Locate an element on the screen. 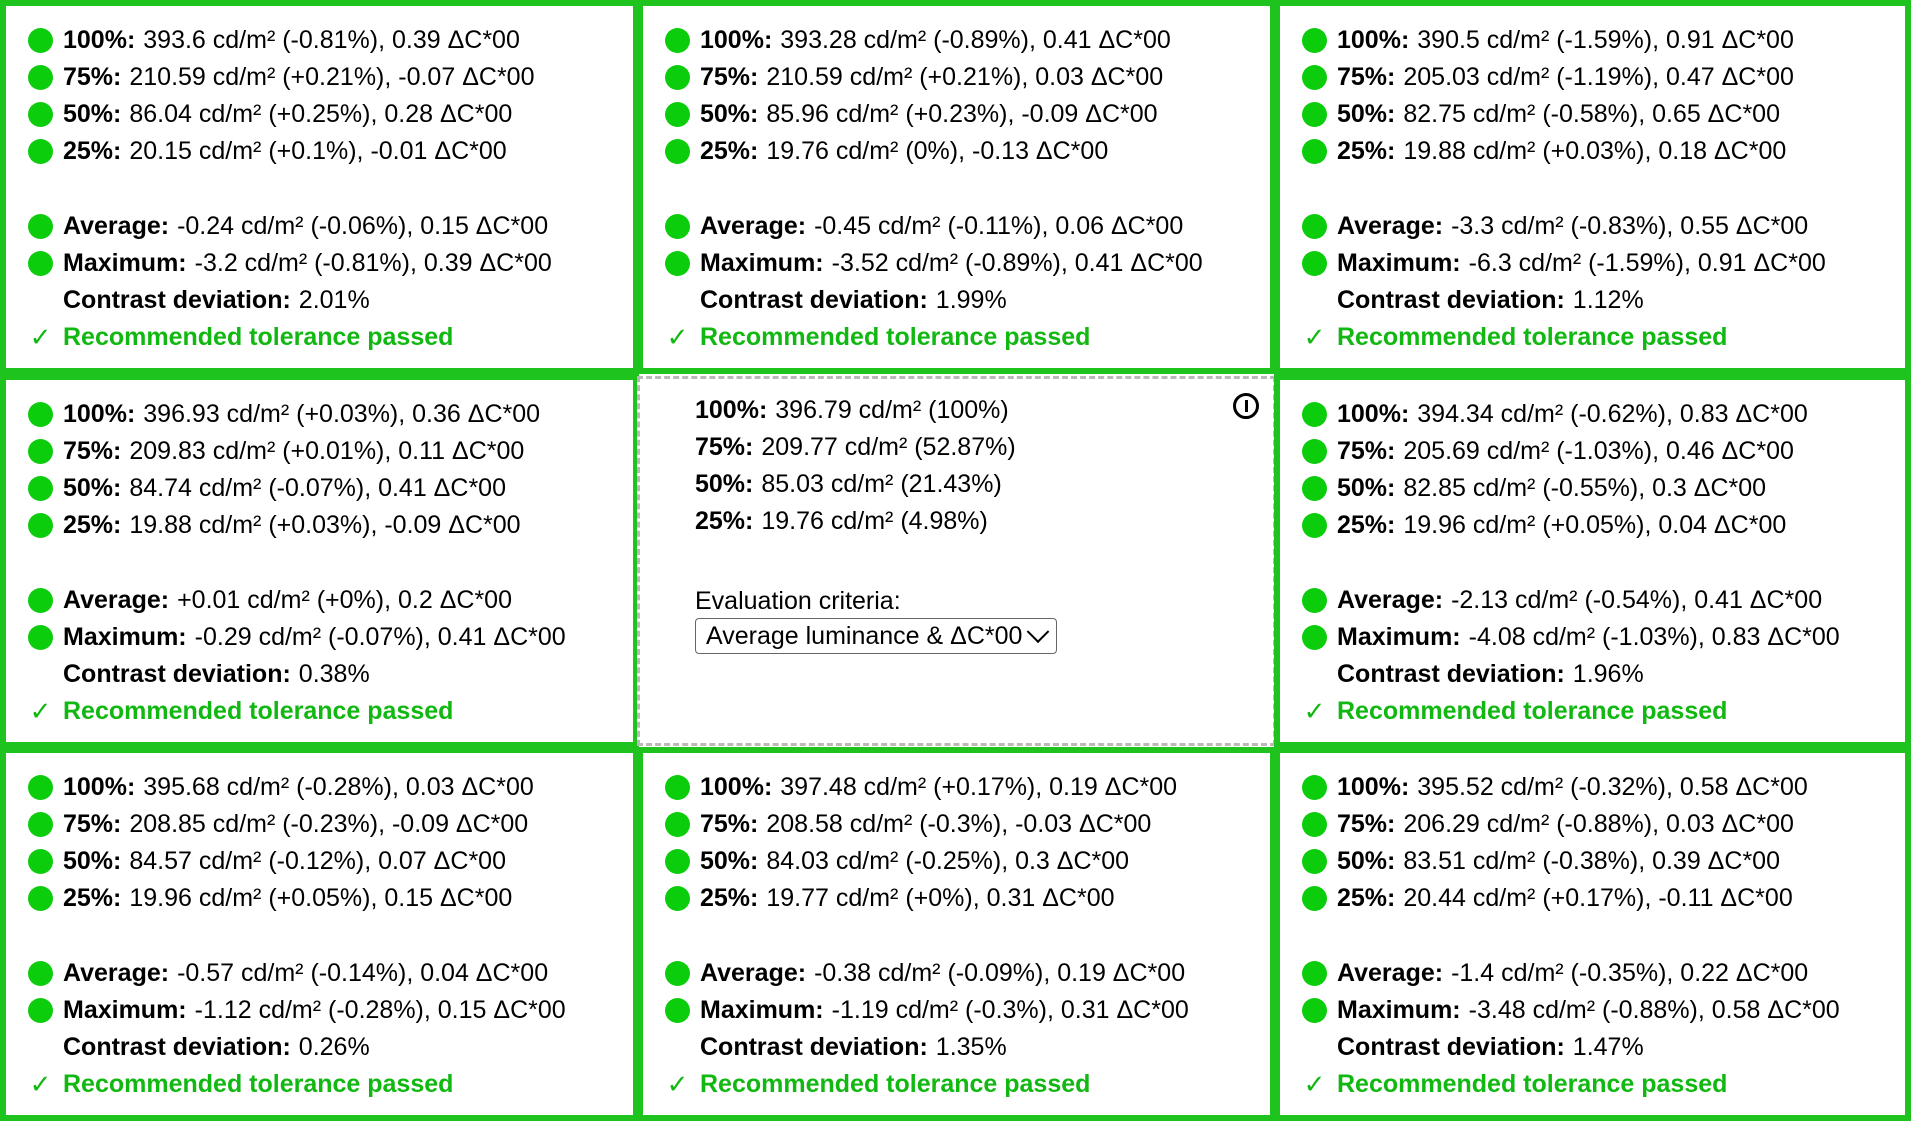 The height and width of the screenshot is (1121, 1911). maximum-value: -1.12 cd/m² (-0.28%), 0.15 ΔC*00 is located at coordinates (380, 1009).